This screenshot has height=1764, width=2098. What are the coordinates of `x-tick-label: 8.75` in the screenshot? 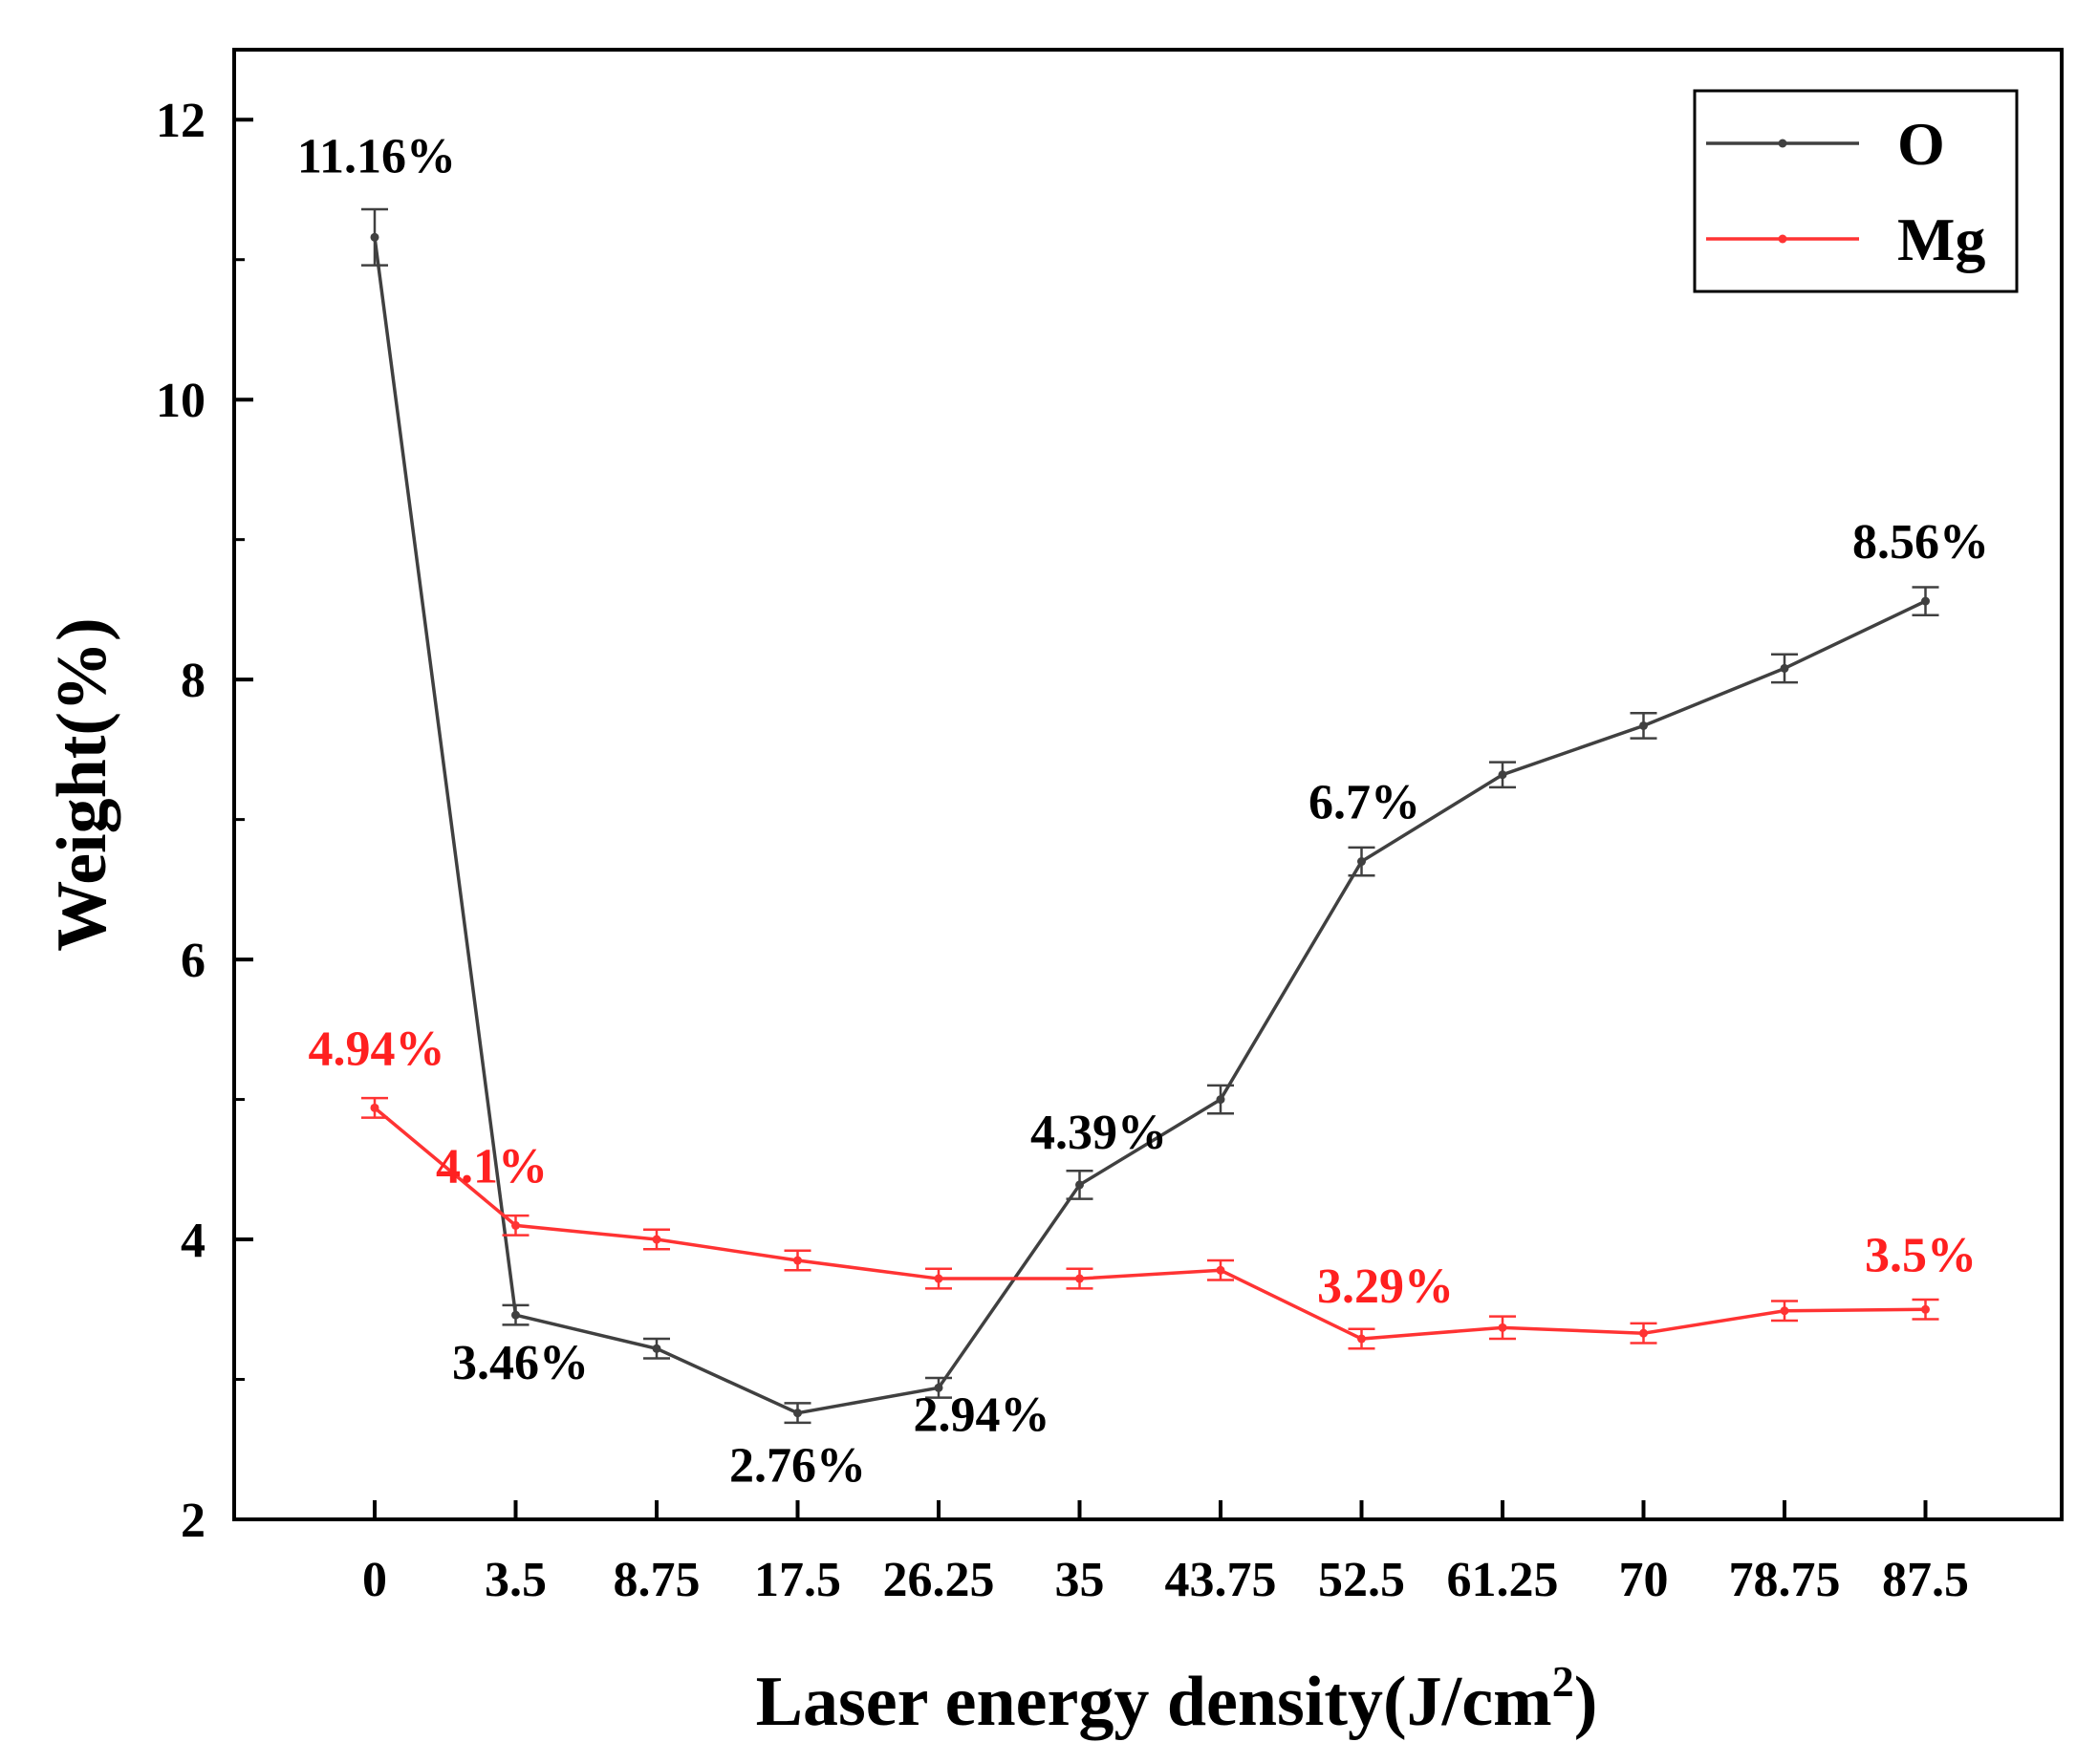 It's located at (657, 1580).